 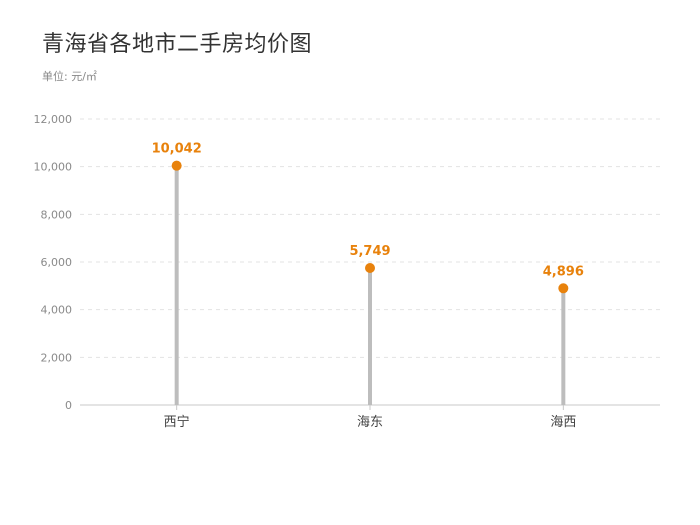 I want to click on y-tick-label: 0, so click(x=68, y=405).